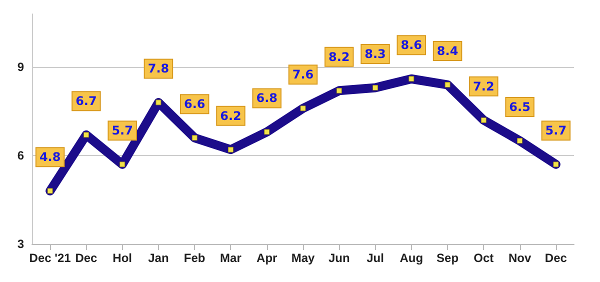  I want to click on data-label: 8.3, so click(375, 53).